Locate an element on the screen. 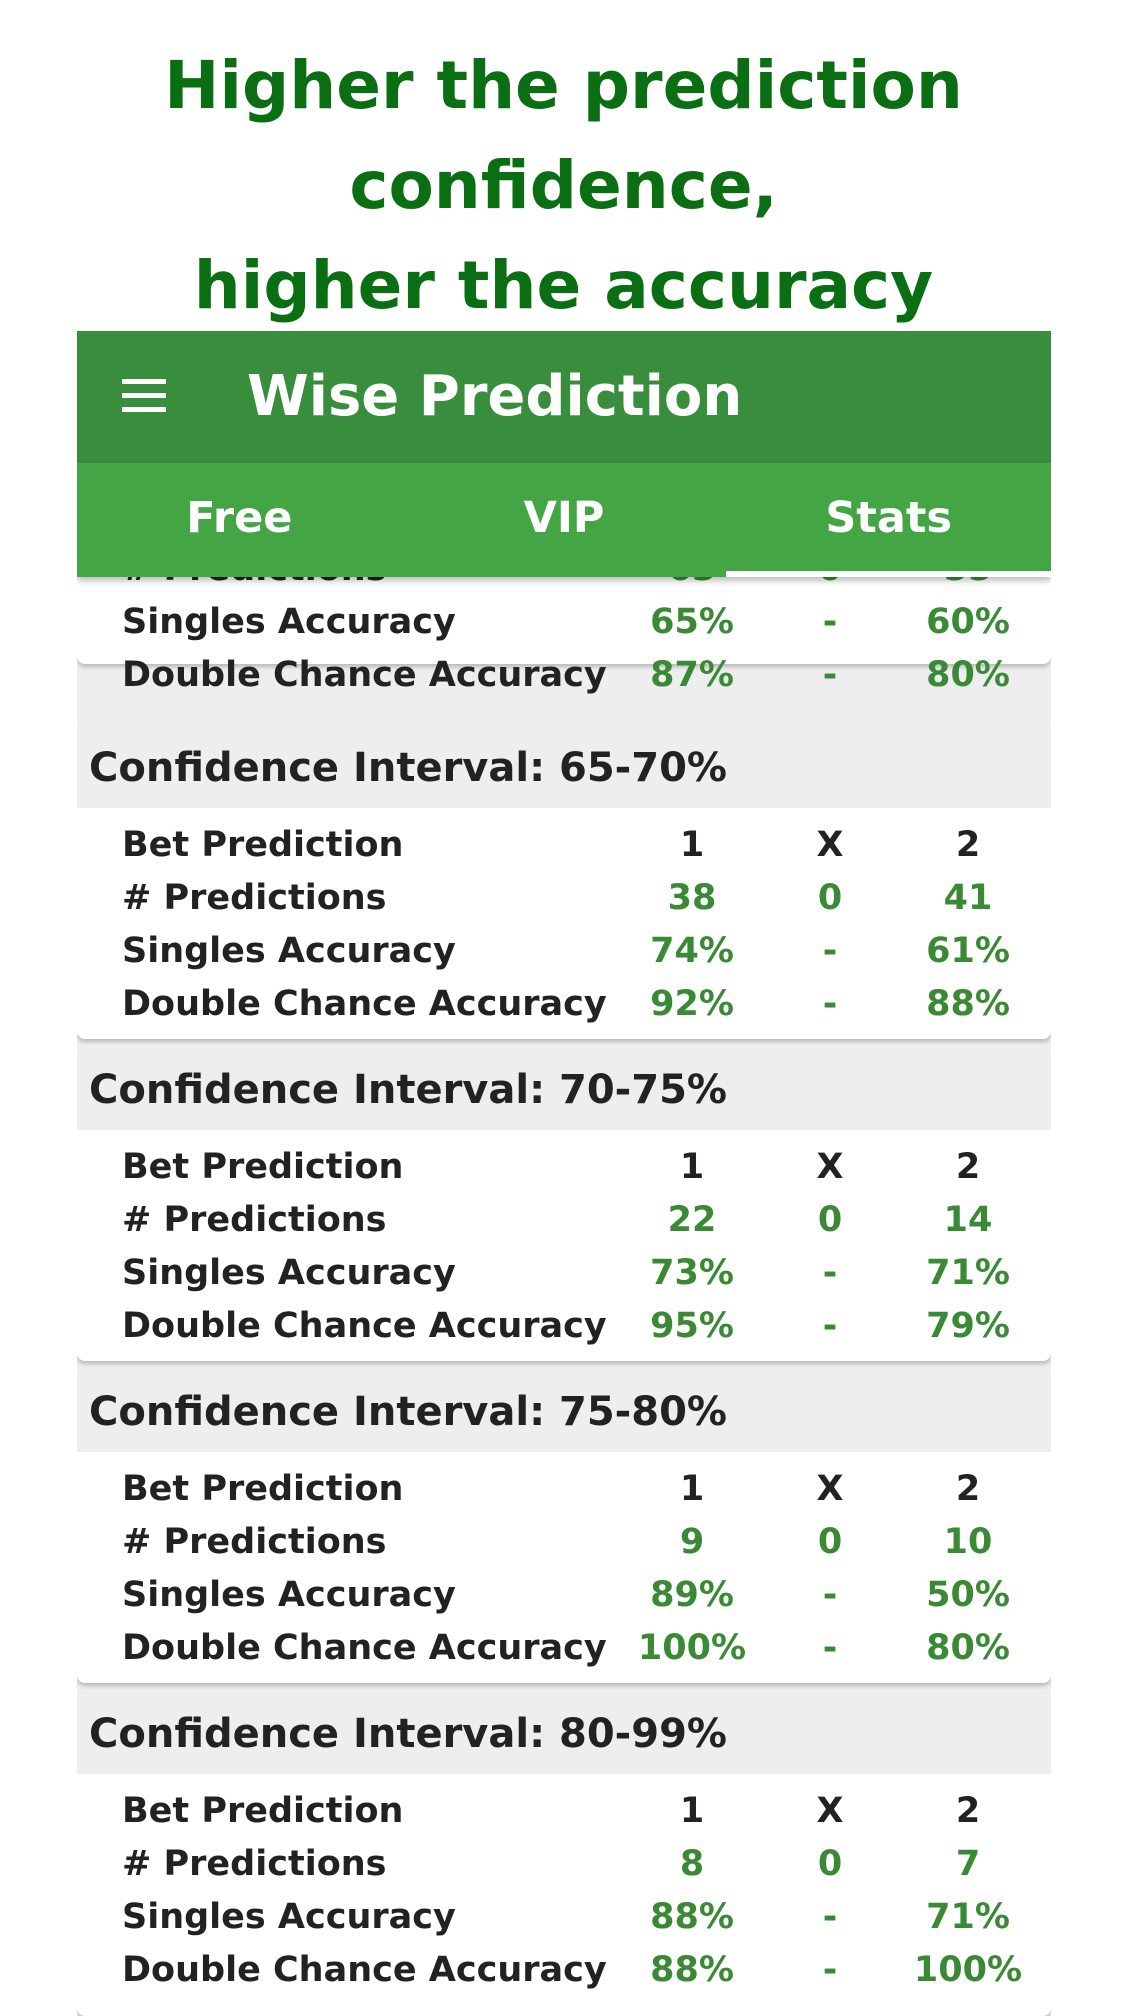 The height and width of the screenshot is (2016, 1127). card-header: Confidence Interval: 65-70% is located at coordinates (564, 768).